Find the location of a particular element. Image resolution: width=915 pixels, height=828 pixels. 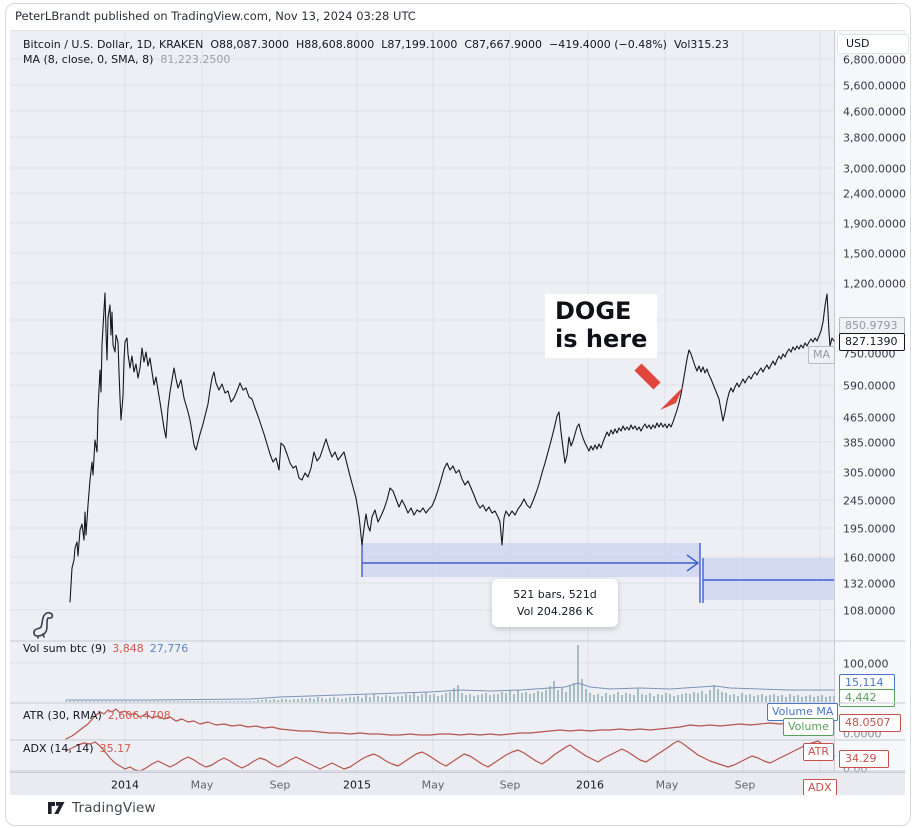

volume-value-red: 3,848 is located at coordinates (128, 648).